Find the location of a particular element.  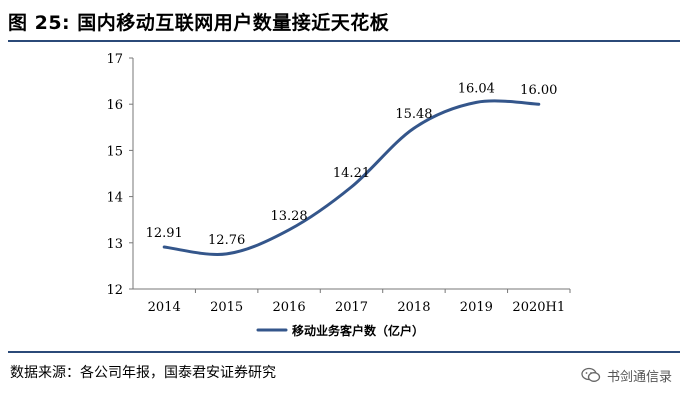

y-tick-label: 16 is located at coordinates (114, 105).